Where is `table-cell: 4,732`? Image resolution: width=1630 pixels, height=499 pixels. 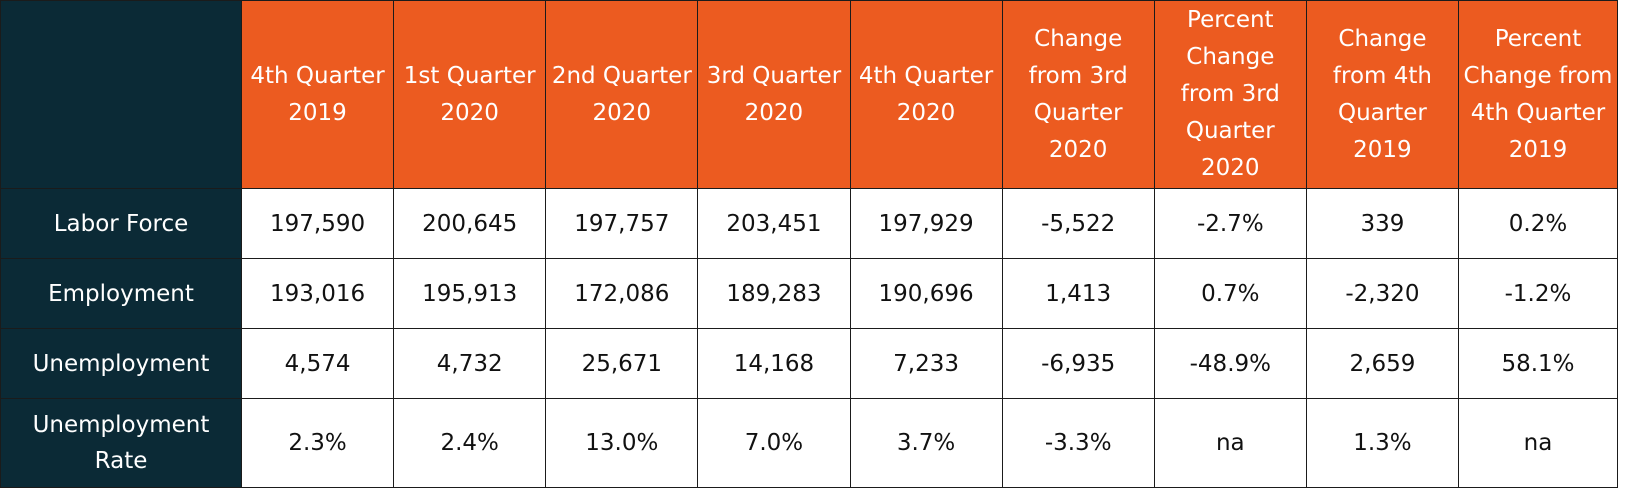 table-cell: 4,732 is located at coordinates (470, 363).